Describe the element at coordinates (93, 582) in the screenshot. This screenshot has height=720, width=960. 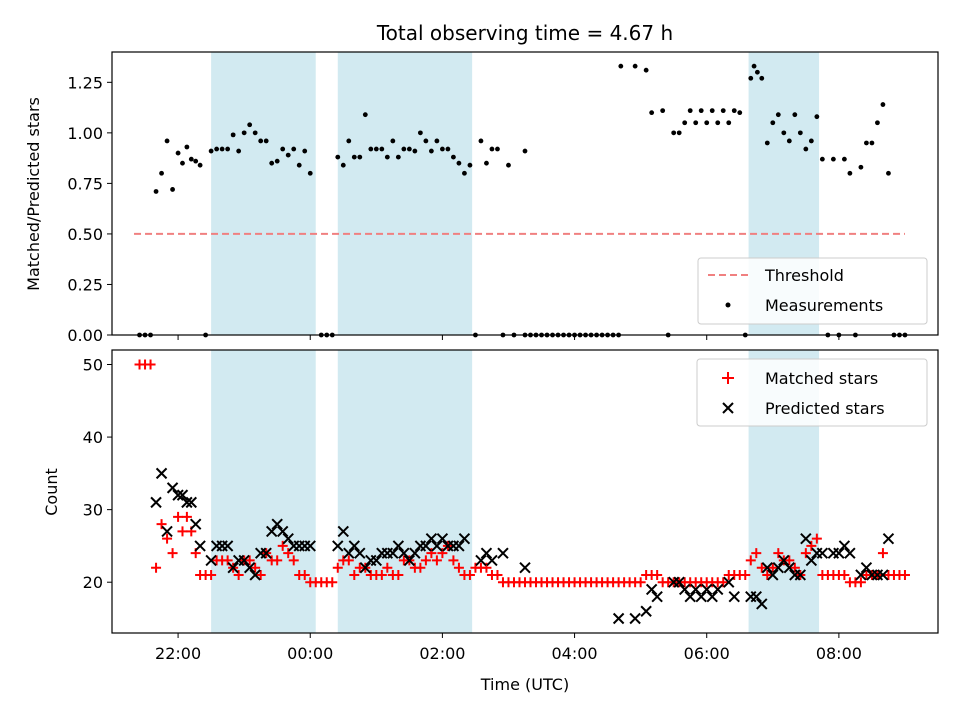
I see `y-tick-label: 20` at that location.